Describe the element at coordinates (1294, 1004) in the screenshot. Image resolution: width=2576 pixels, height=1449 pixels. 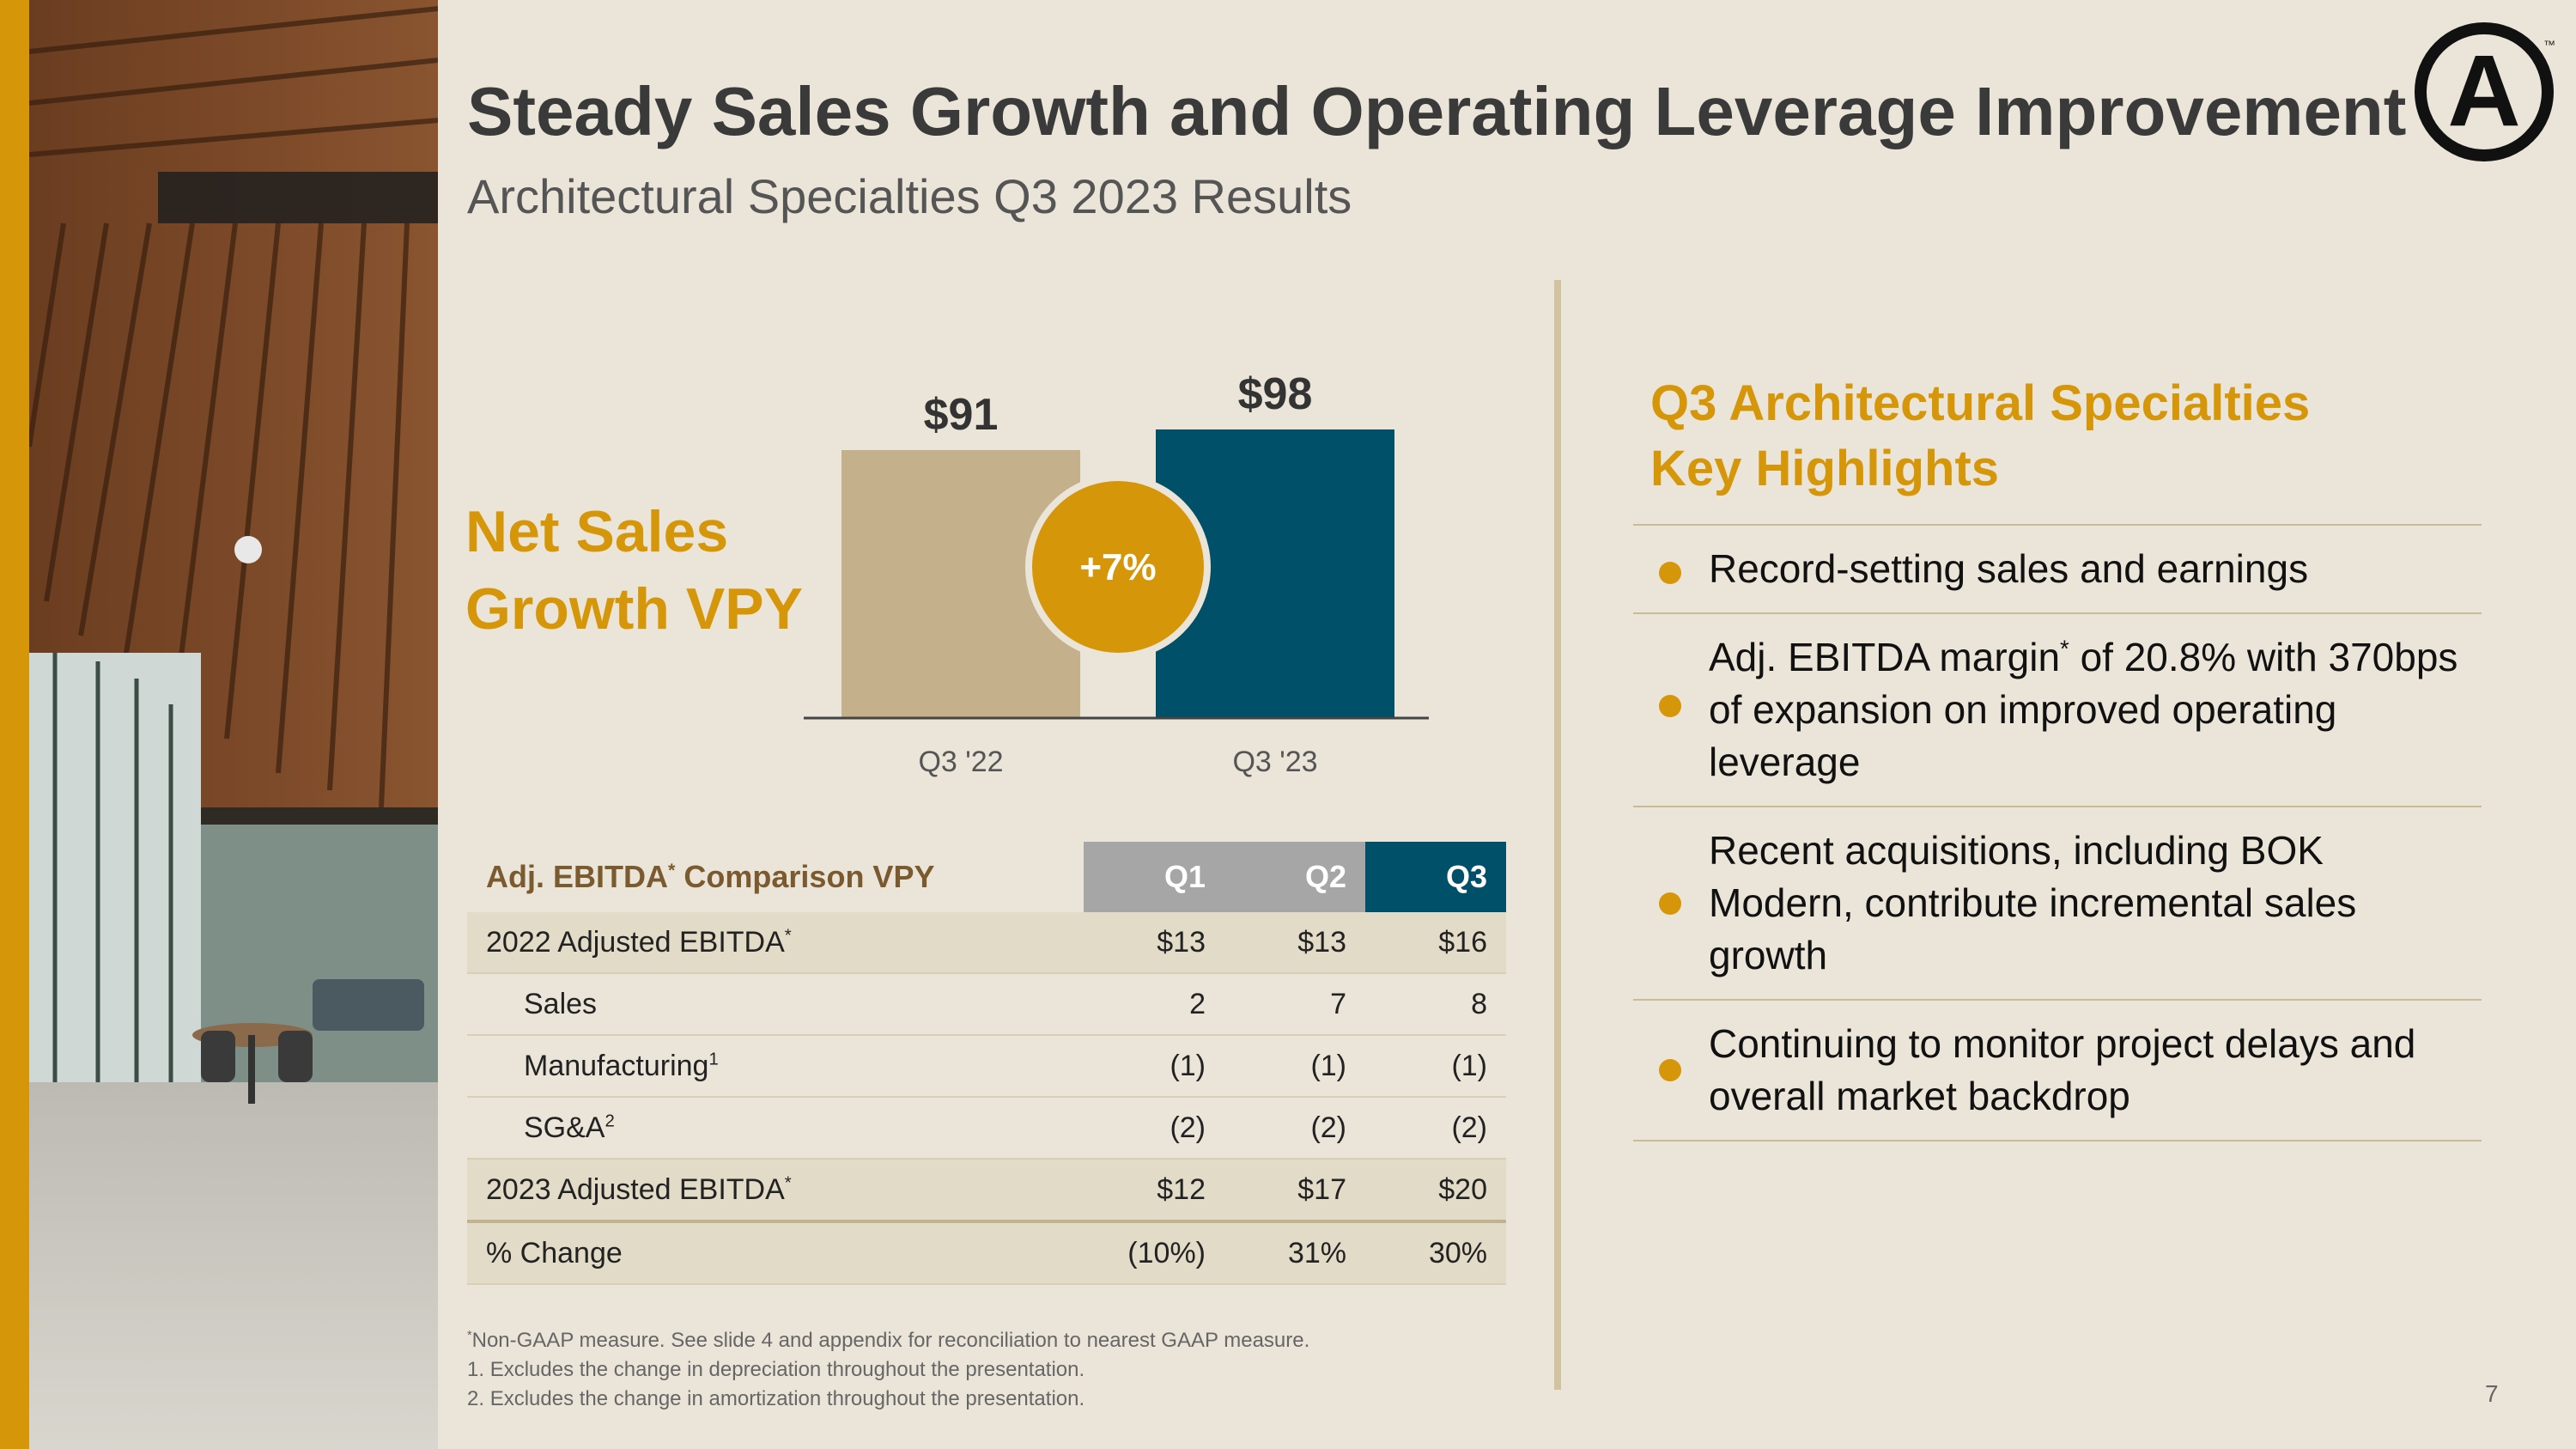
I see `cell-q2: 7` at that location.